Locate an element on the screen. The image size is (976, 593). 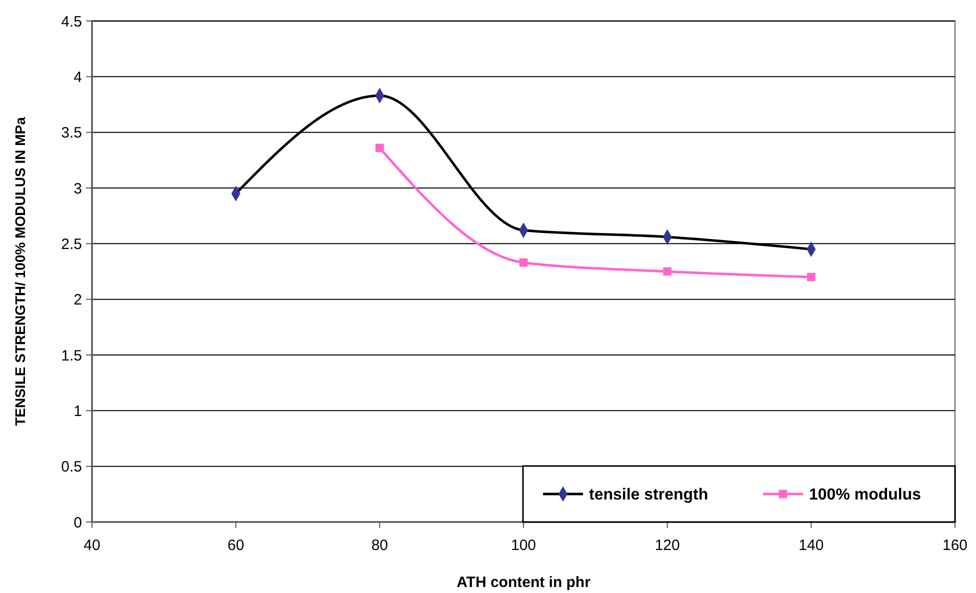
y-tick-label: 0 is located at coordinates (78, 523).